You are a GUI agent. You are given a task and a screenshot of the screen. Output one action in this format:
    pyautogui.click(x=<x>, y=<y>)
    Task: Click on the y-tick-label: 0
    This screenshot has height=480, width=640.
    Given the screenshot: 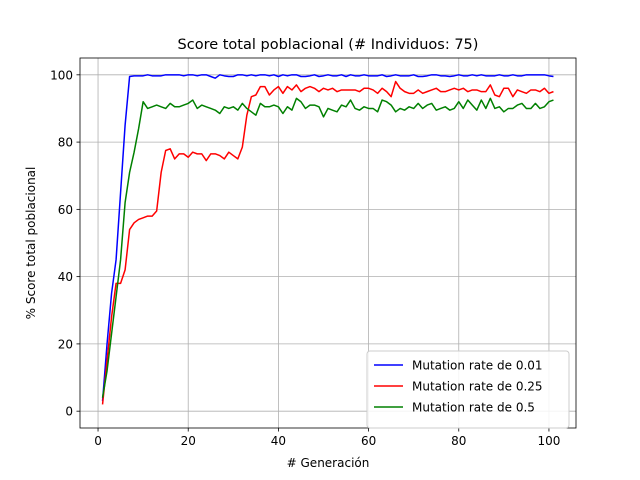 What is the action you would take?
    pyautogui.click(x=69, y=412)
    